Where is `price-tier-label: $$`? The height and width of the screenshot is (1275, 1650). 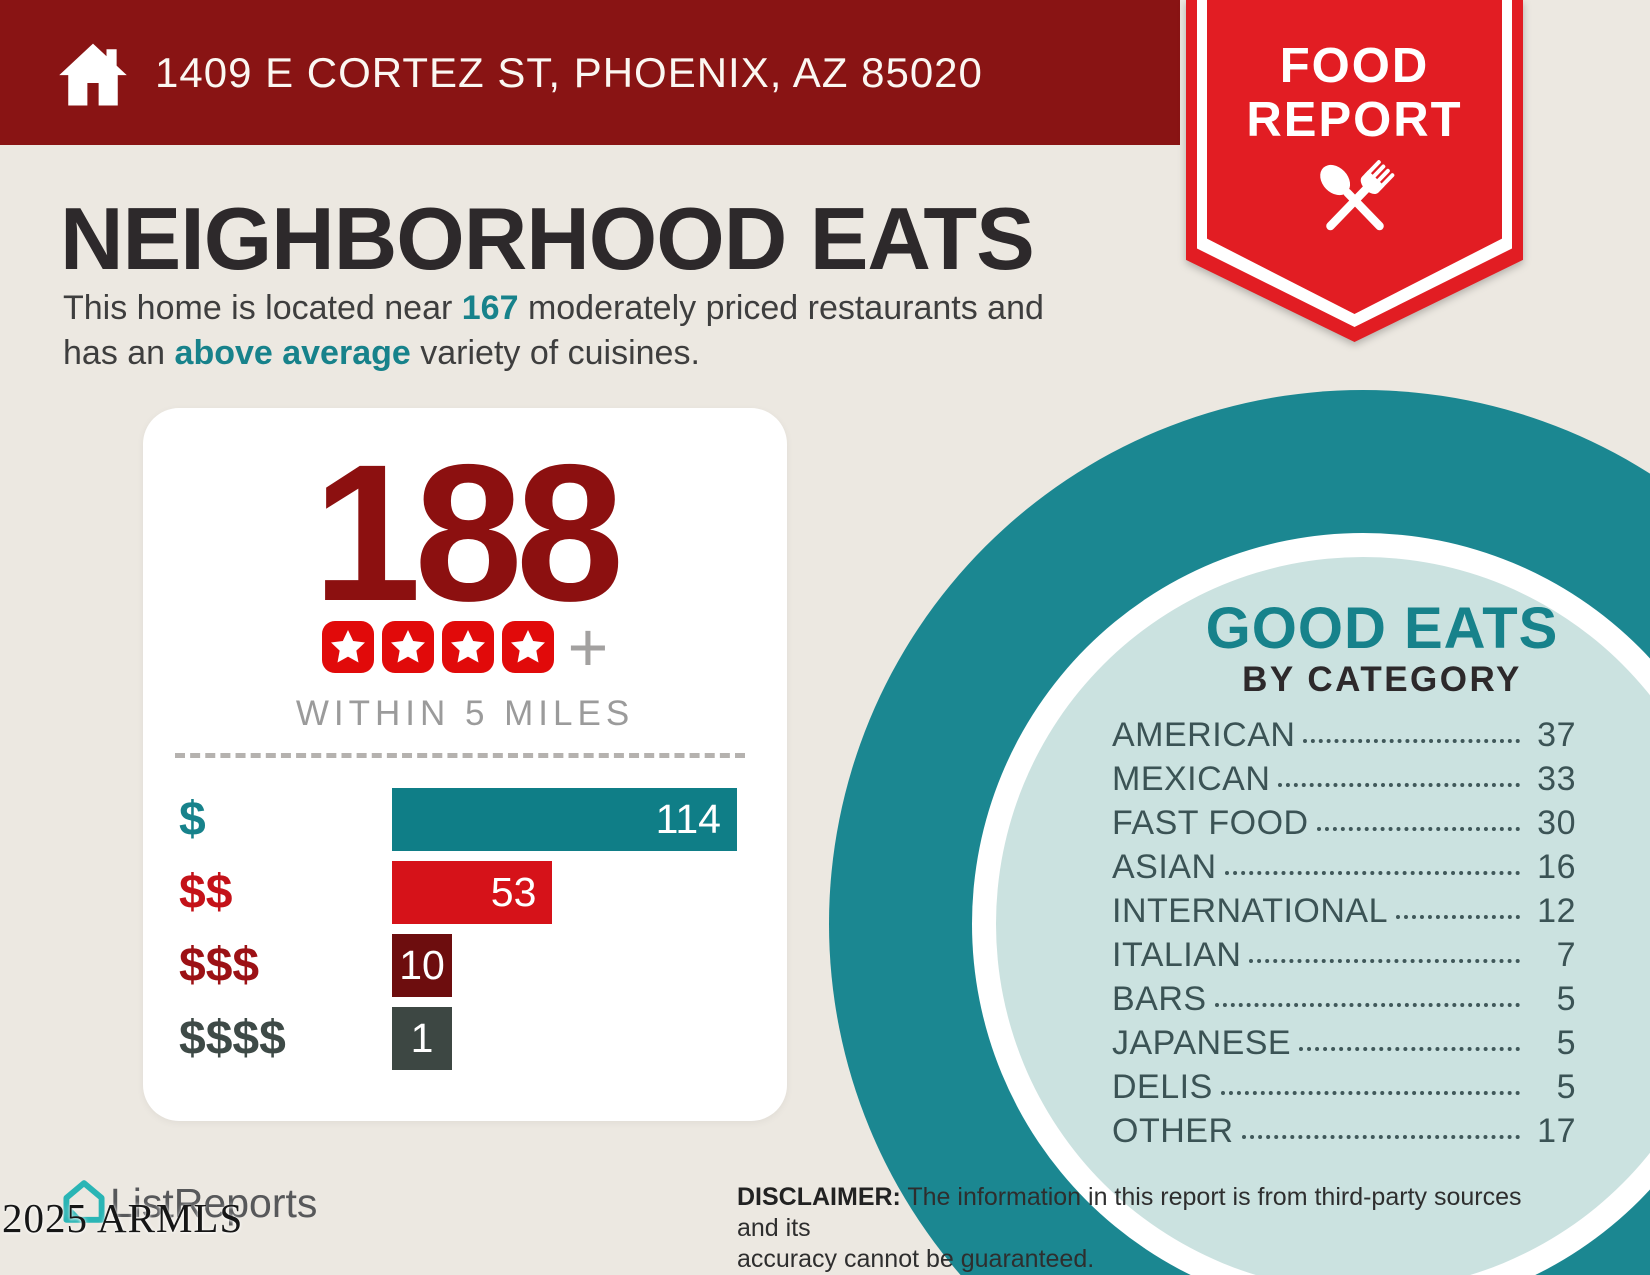
price-tier-label: $$ is located at coordinates (206, 892).